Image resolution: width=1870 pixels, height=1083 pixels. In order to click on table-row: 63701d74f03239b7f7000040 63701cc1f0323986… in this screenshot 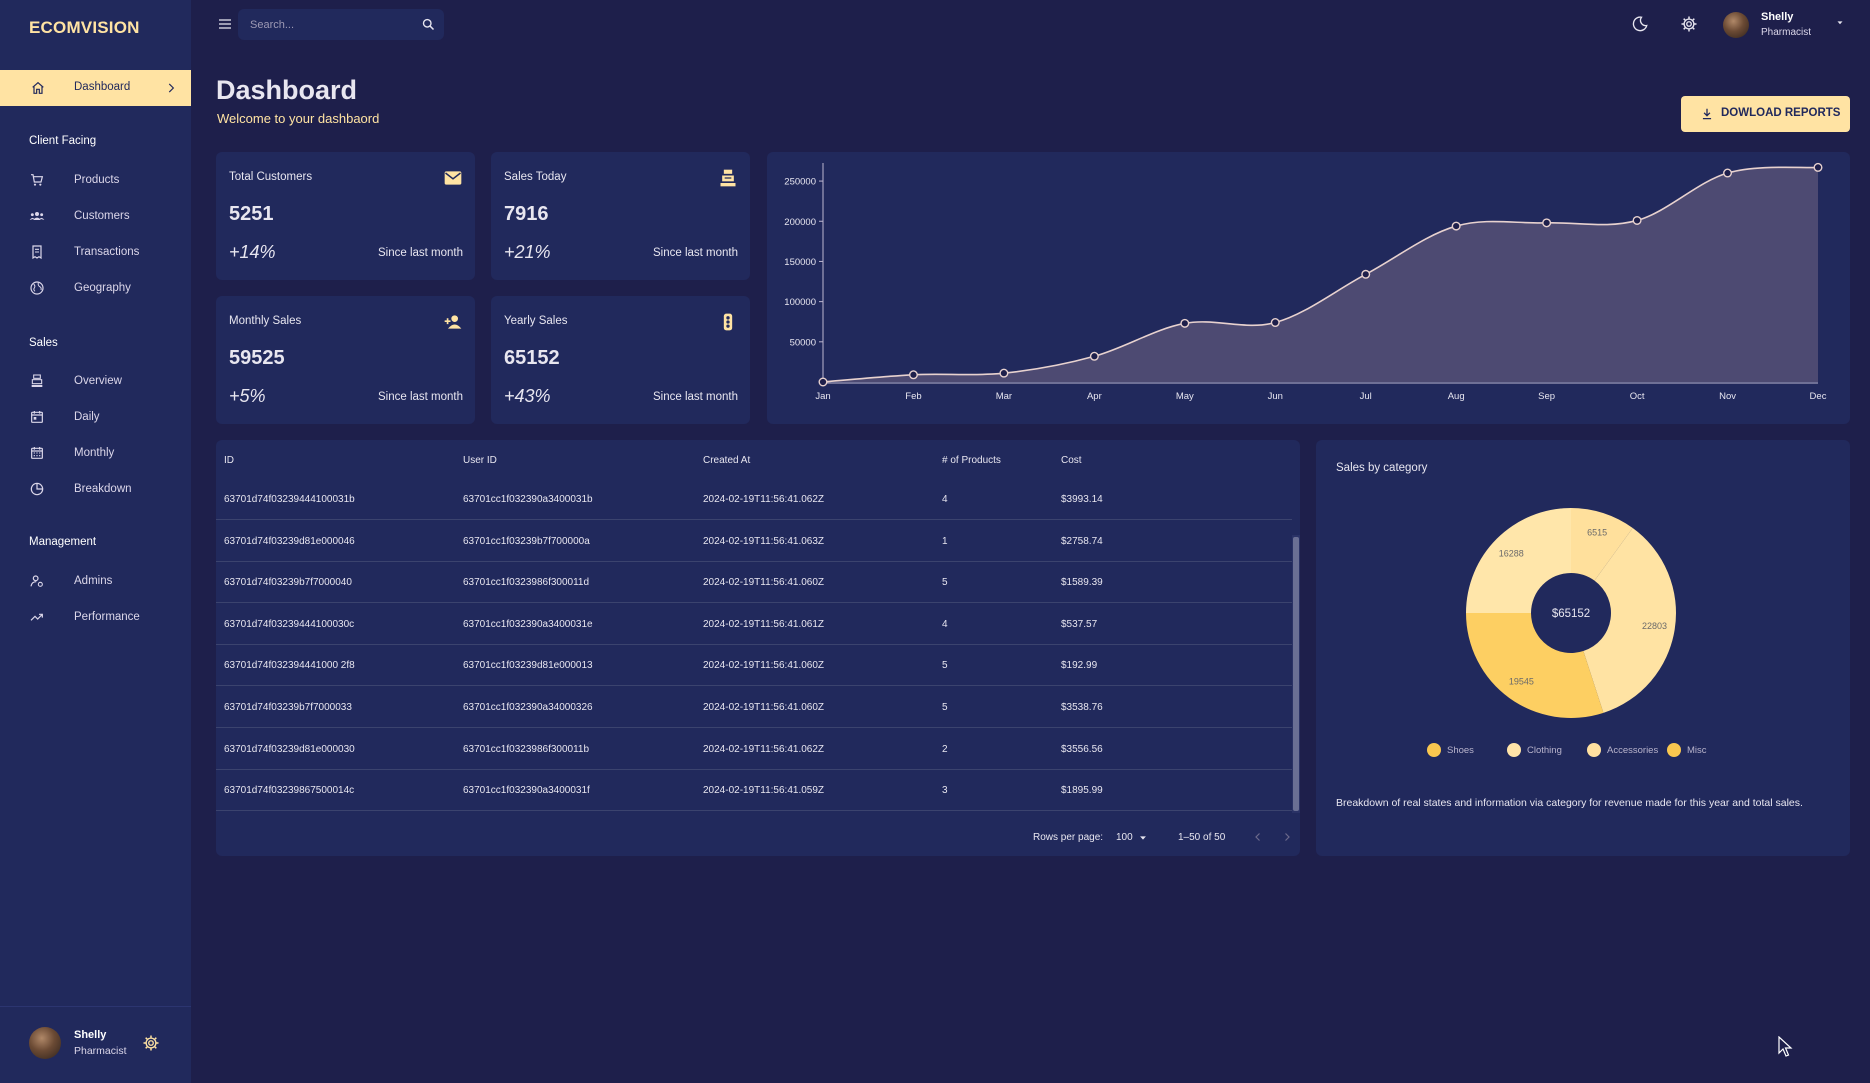, I will do `click(754, 583)`.